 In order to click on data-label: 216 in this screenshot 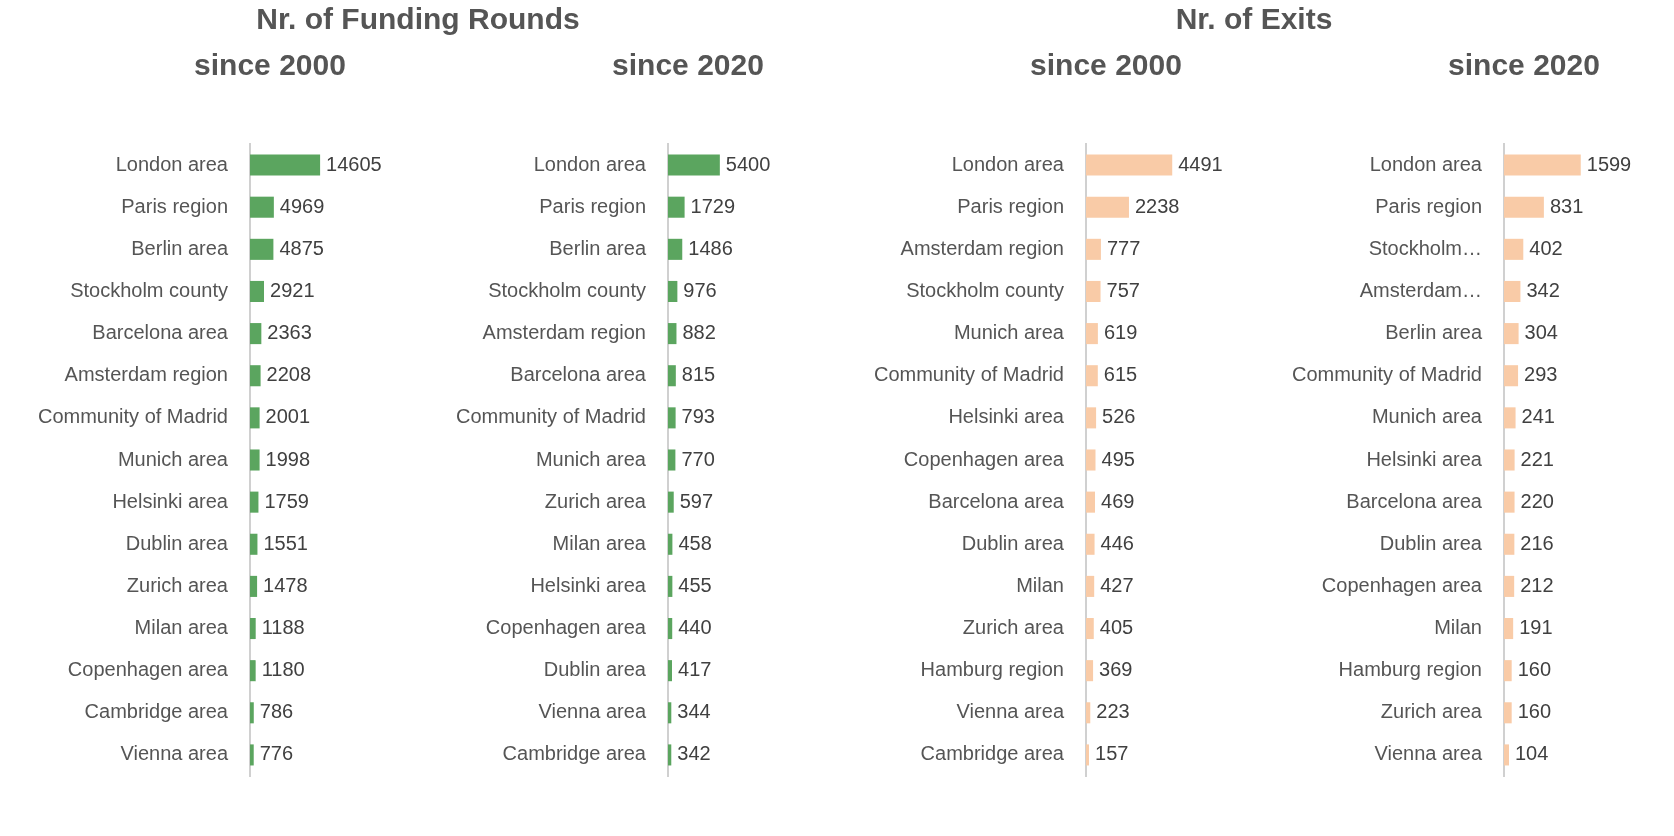, I will do `click(1537, 542)`.